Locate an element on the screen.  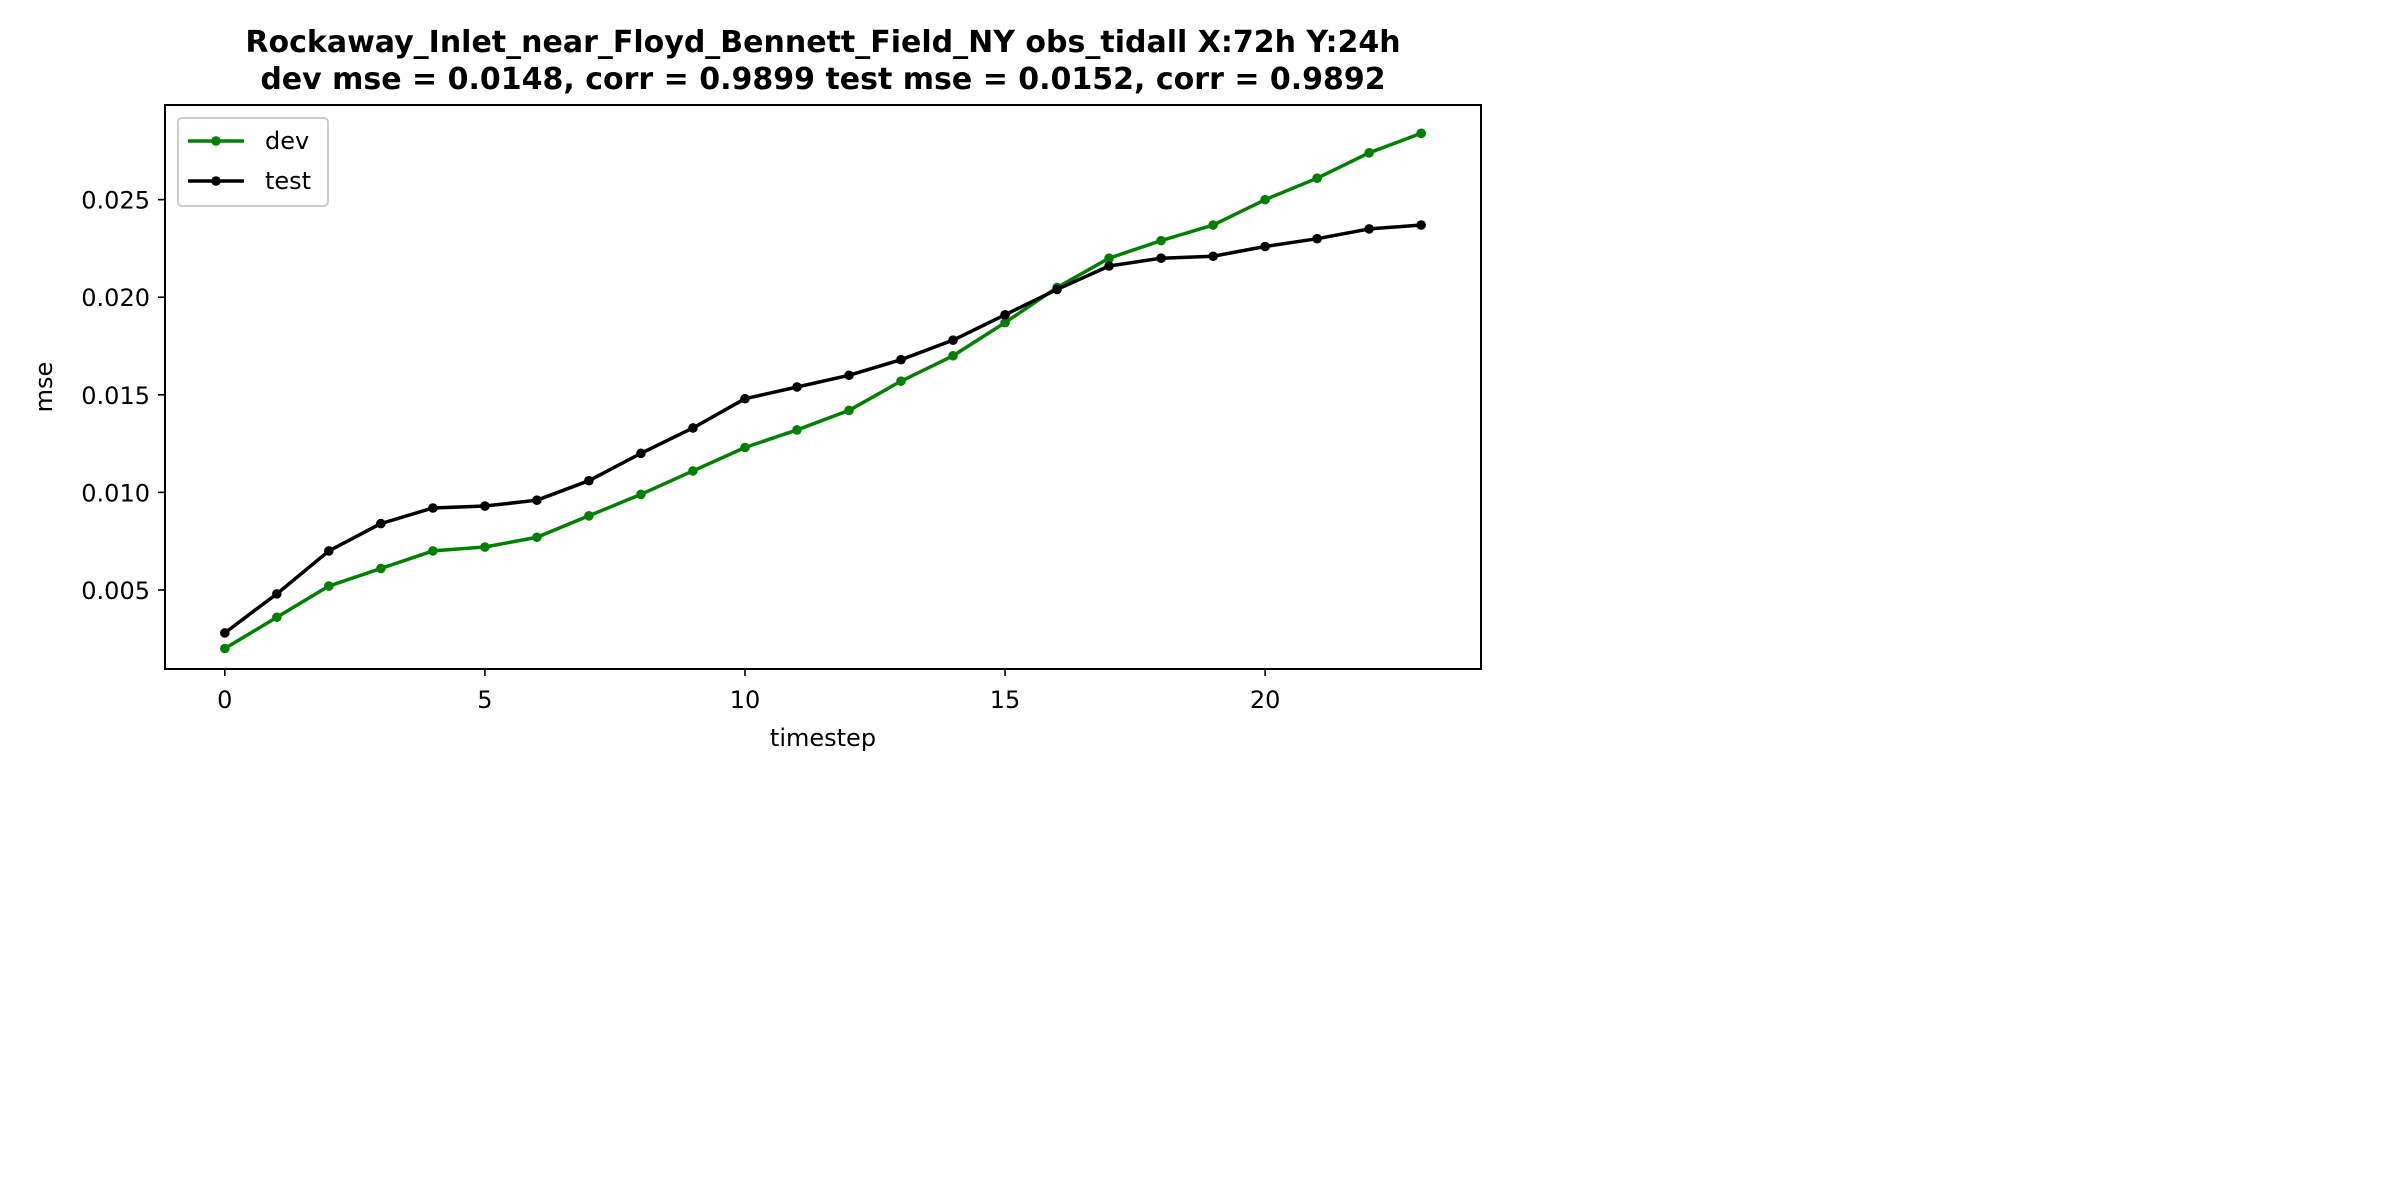
y-axis-label: mse is located at coordinates (44, 387).